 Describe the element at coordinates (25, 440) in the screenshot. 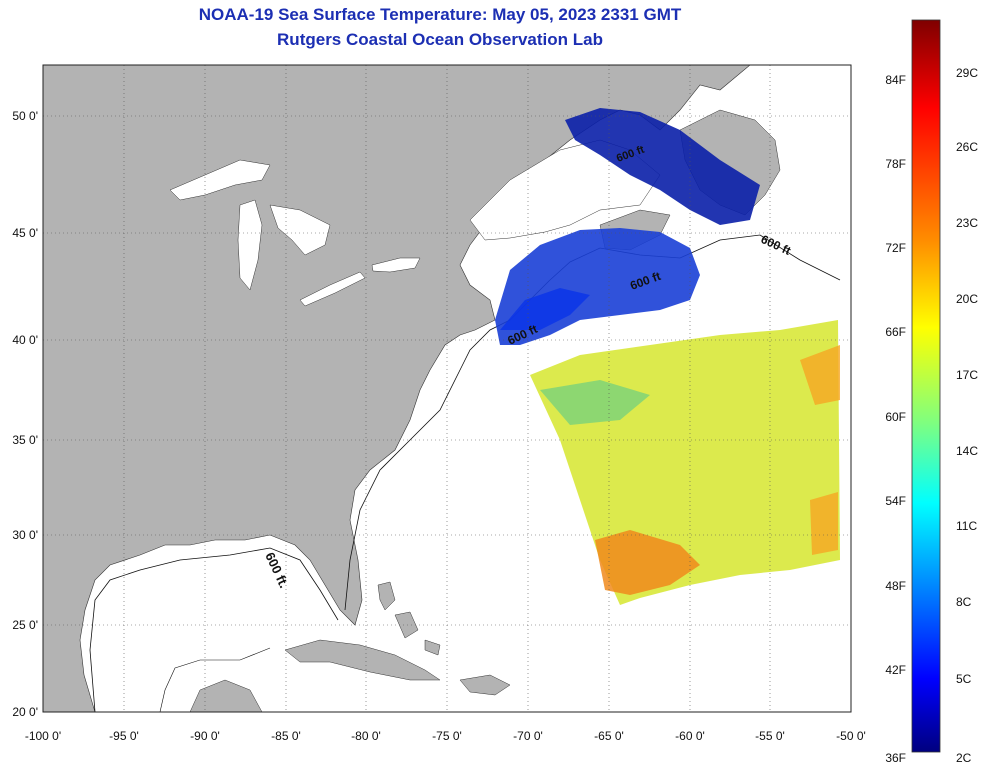

I see `lat-label: 35 0'` at that location.